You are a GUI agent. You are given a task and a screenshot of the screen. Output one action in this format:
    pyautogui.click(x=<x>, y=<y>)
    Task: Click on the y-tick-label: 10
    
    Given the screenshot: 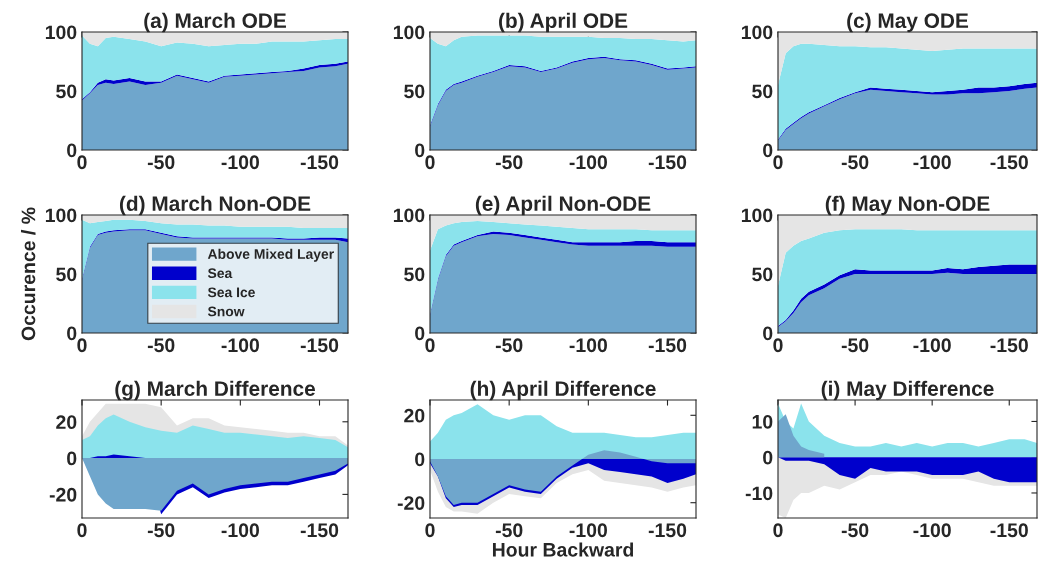 What is the action you would take?
    pyautogui.click(x=762, y=421)
    